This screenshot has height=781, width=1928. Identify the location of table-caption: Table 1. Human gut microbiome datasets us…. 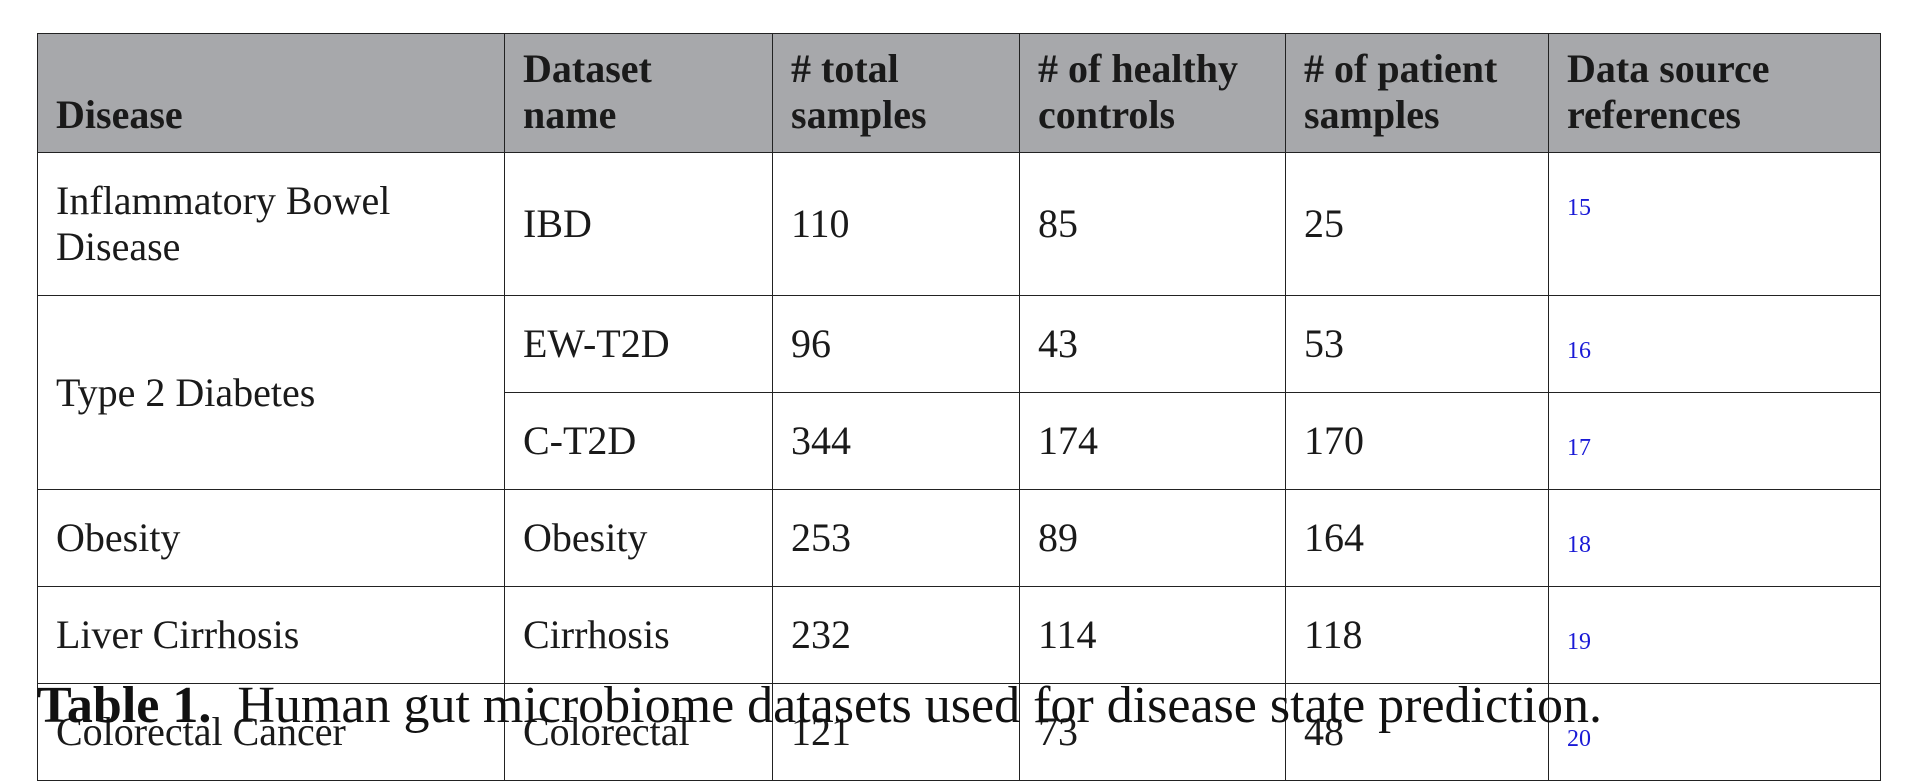
(819, 706).